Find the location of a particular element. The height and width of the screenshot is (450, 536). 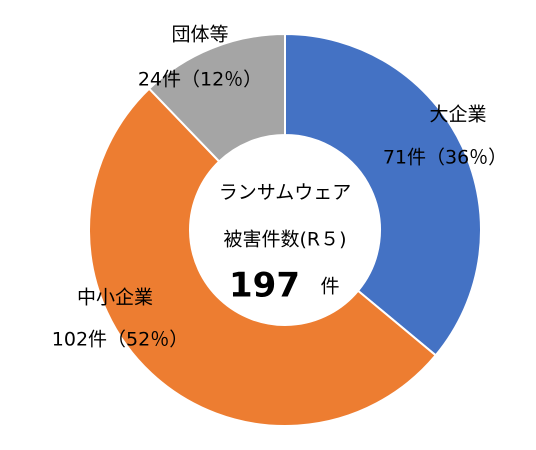

center-label: ランサムウェア is located at coordinates (285, 193).